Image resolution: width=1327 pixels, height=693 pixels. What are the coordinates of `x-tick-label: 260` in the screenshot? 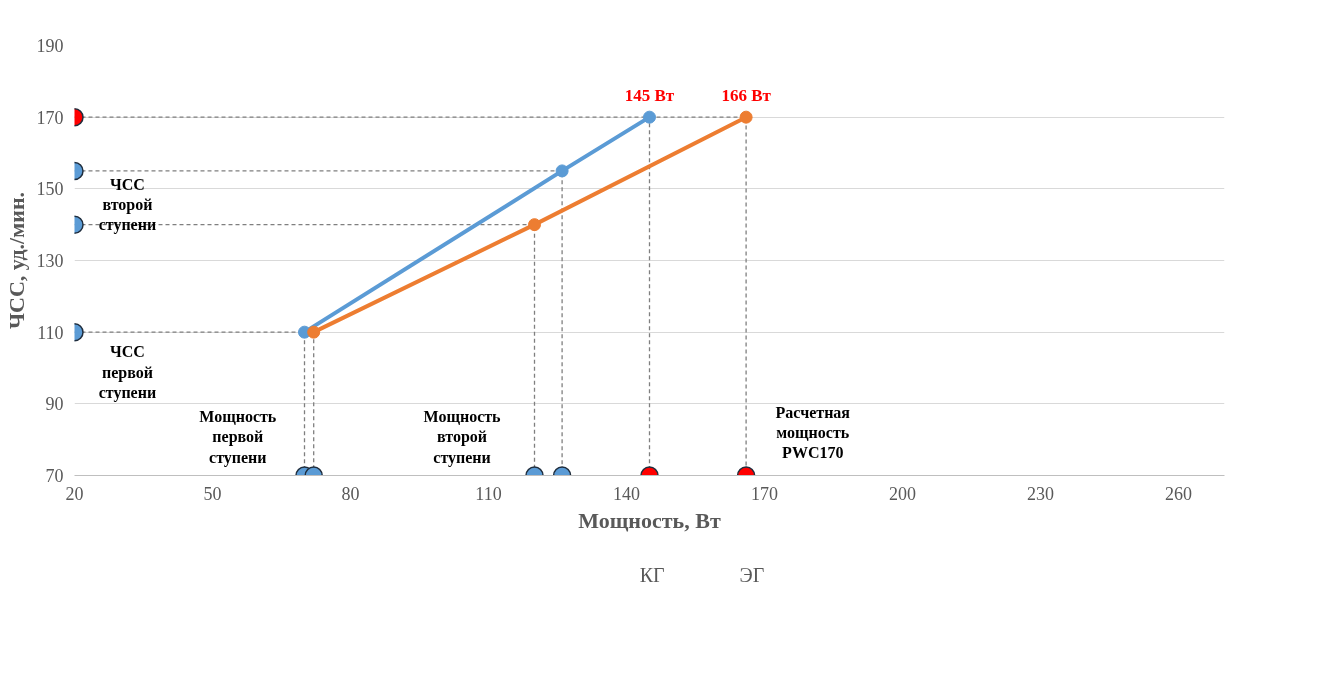 It's located at (1178, 493).